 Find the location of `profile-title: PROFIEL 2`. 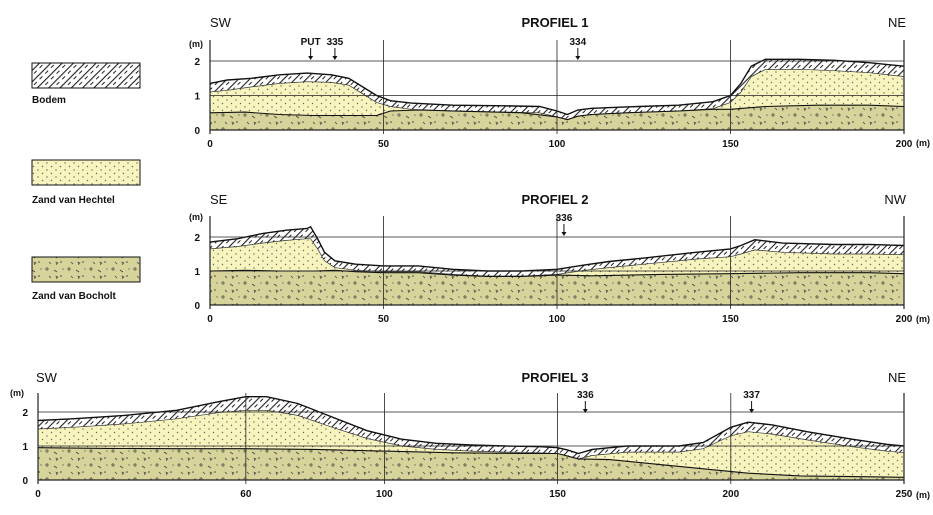

profile-title: PROFIEL 2 is located at coordinates (555, 199).